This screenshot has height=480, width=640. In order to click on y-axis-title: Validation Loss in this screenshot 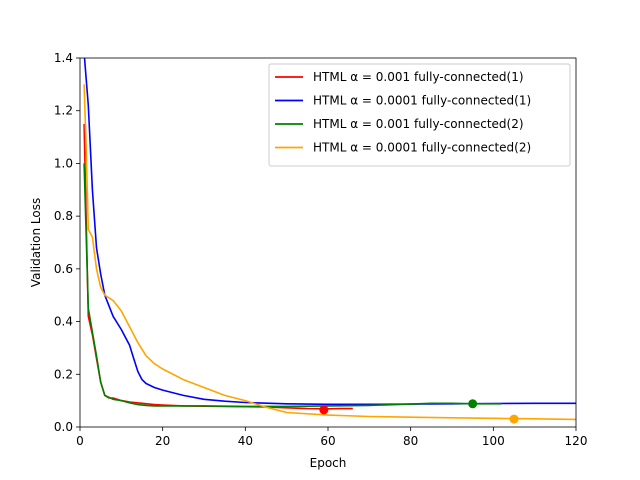, I will do `click(36, 242)`.